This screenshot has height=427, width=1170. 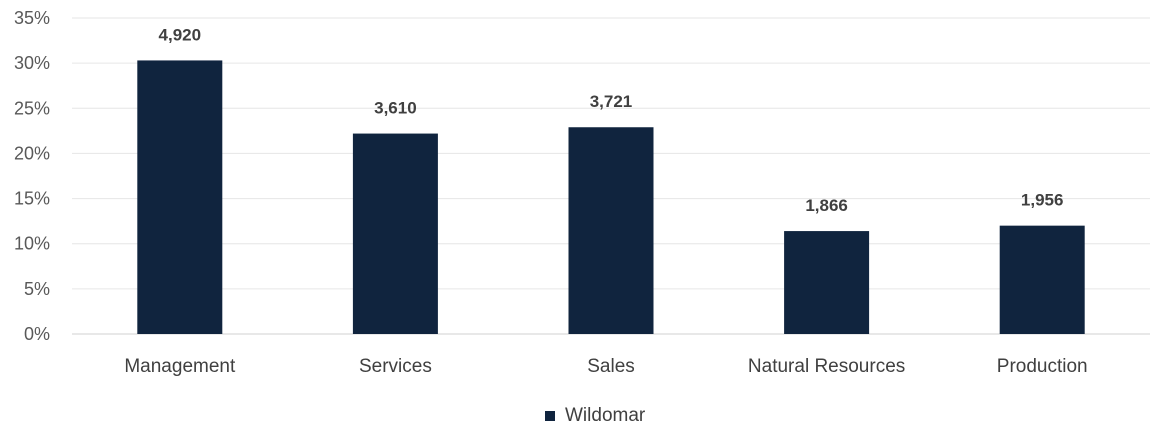 I want to click on y-axis-ticks: 0% 5% 10% 15% 20% 25% 30% 35%, so click(x=32, y=176).